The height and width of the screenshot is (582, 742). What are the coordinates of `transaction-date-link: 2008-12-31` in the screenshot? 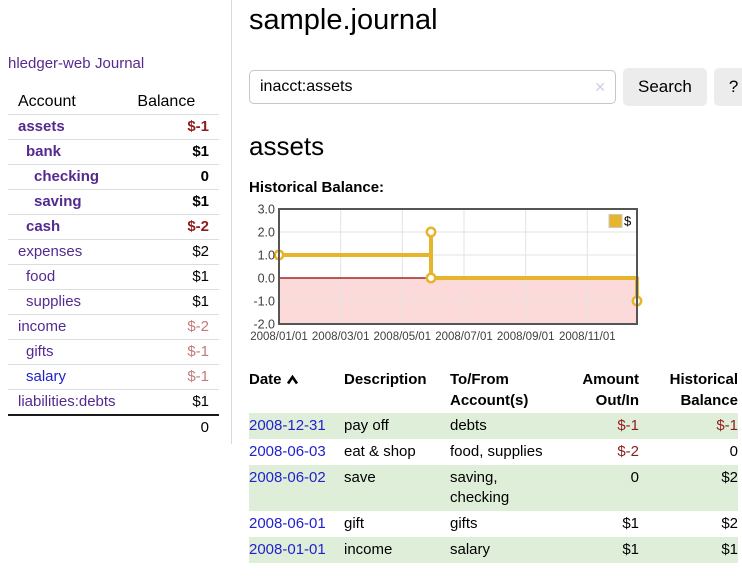 It's located at (287, 425).